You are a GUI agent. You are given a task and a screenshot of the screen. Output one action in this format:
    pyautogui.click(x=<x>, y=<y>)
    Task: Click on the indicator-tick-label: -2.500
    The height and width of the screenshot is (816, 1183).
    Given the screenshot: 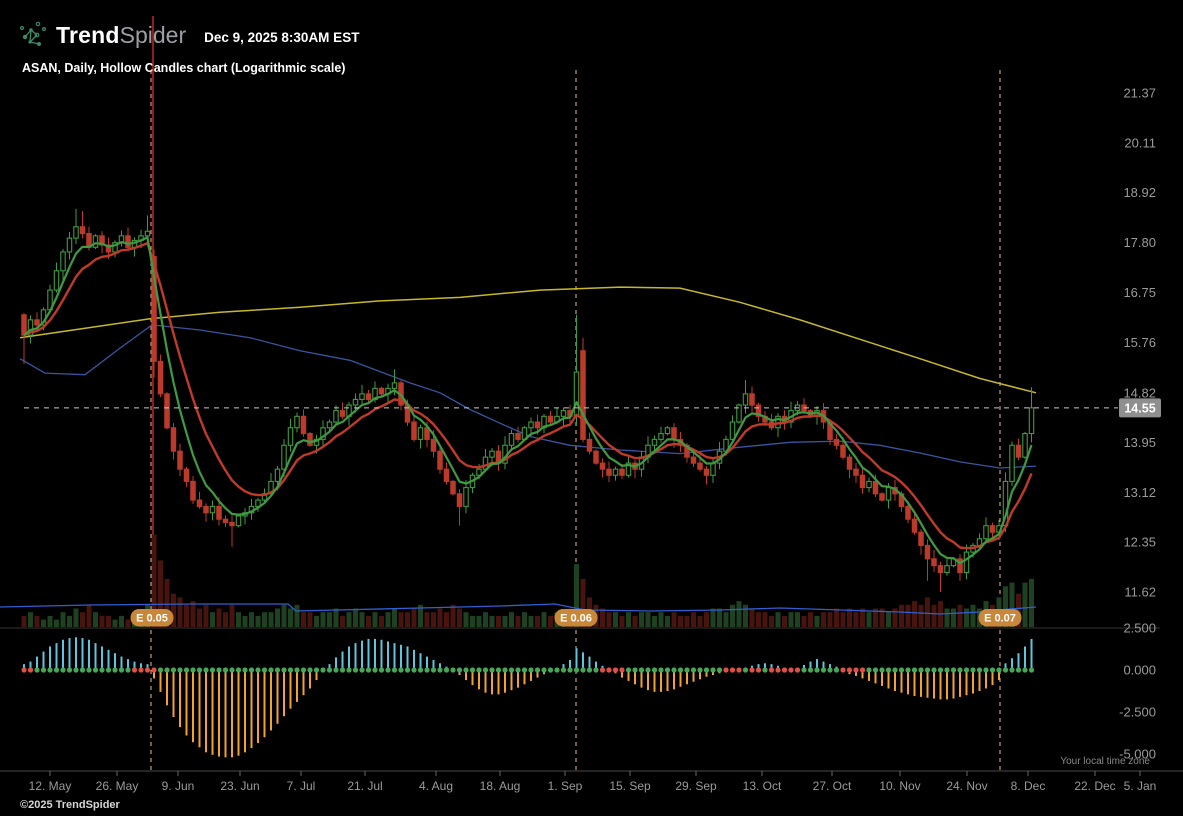 What is the action you would take?
    pyautogui.click(x=1137, y=712)
    